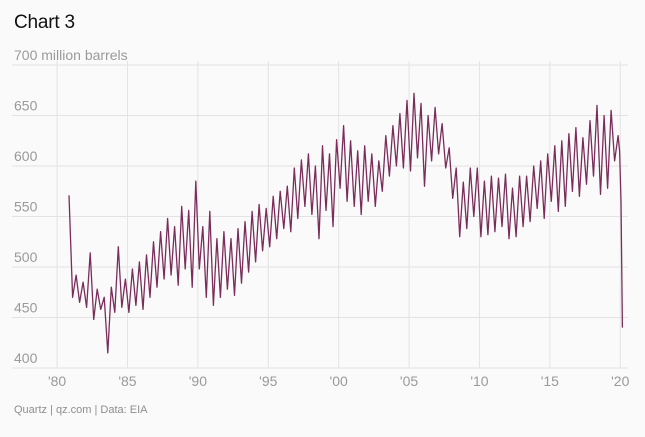  I want to click on x-tick-label: '80, so click(57, 381).